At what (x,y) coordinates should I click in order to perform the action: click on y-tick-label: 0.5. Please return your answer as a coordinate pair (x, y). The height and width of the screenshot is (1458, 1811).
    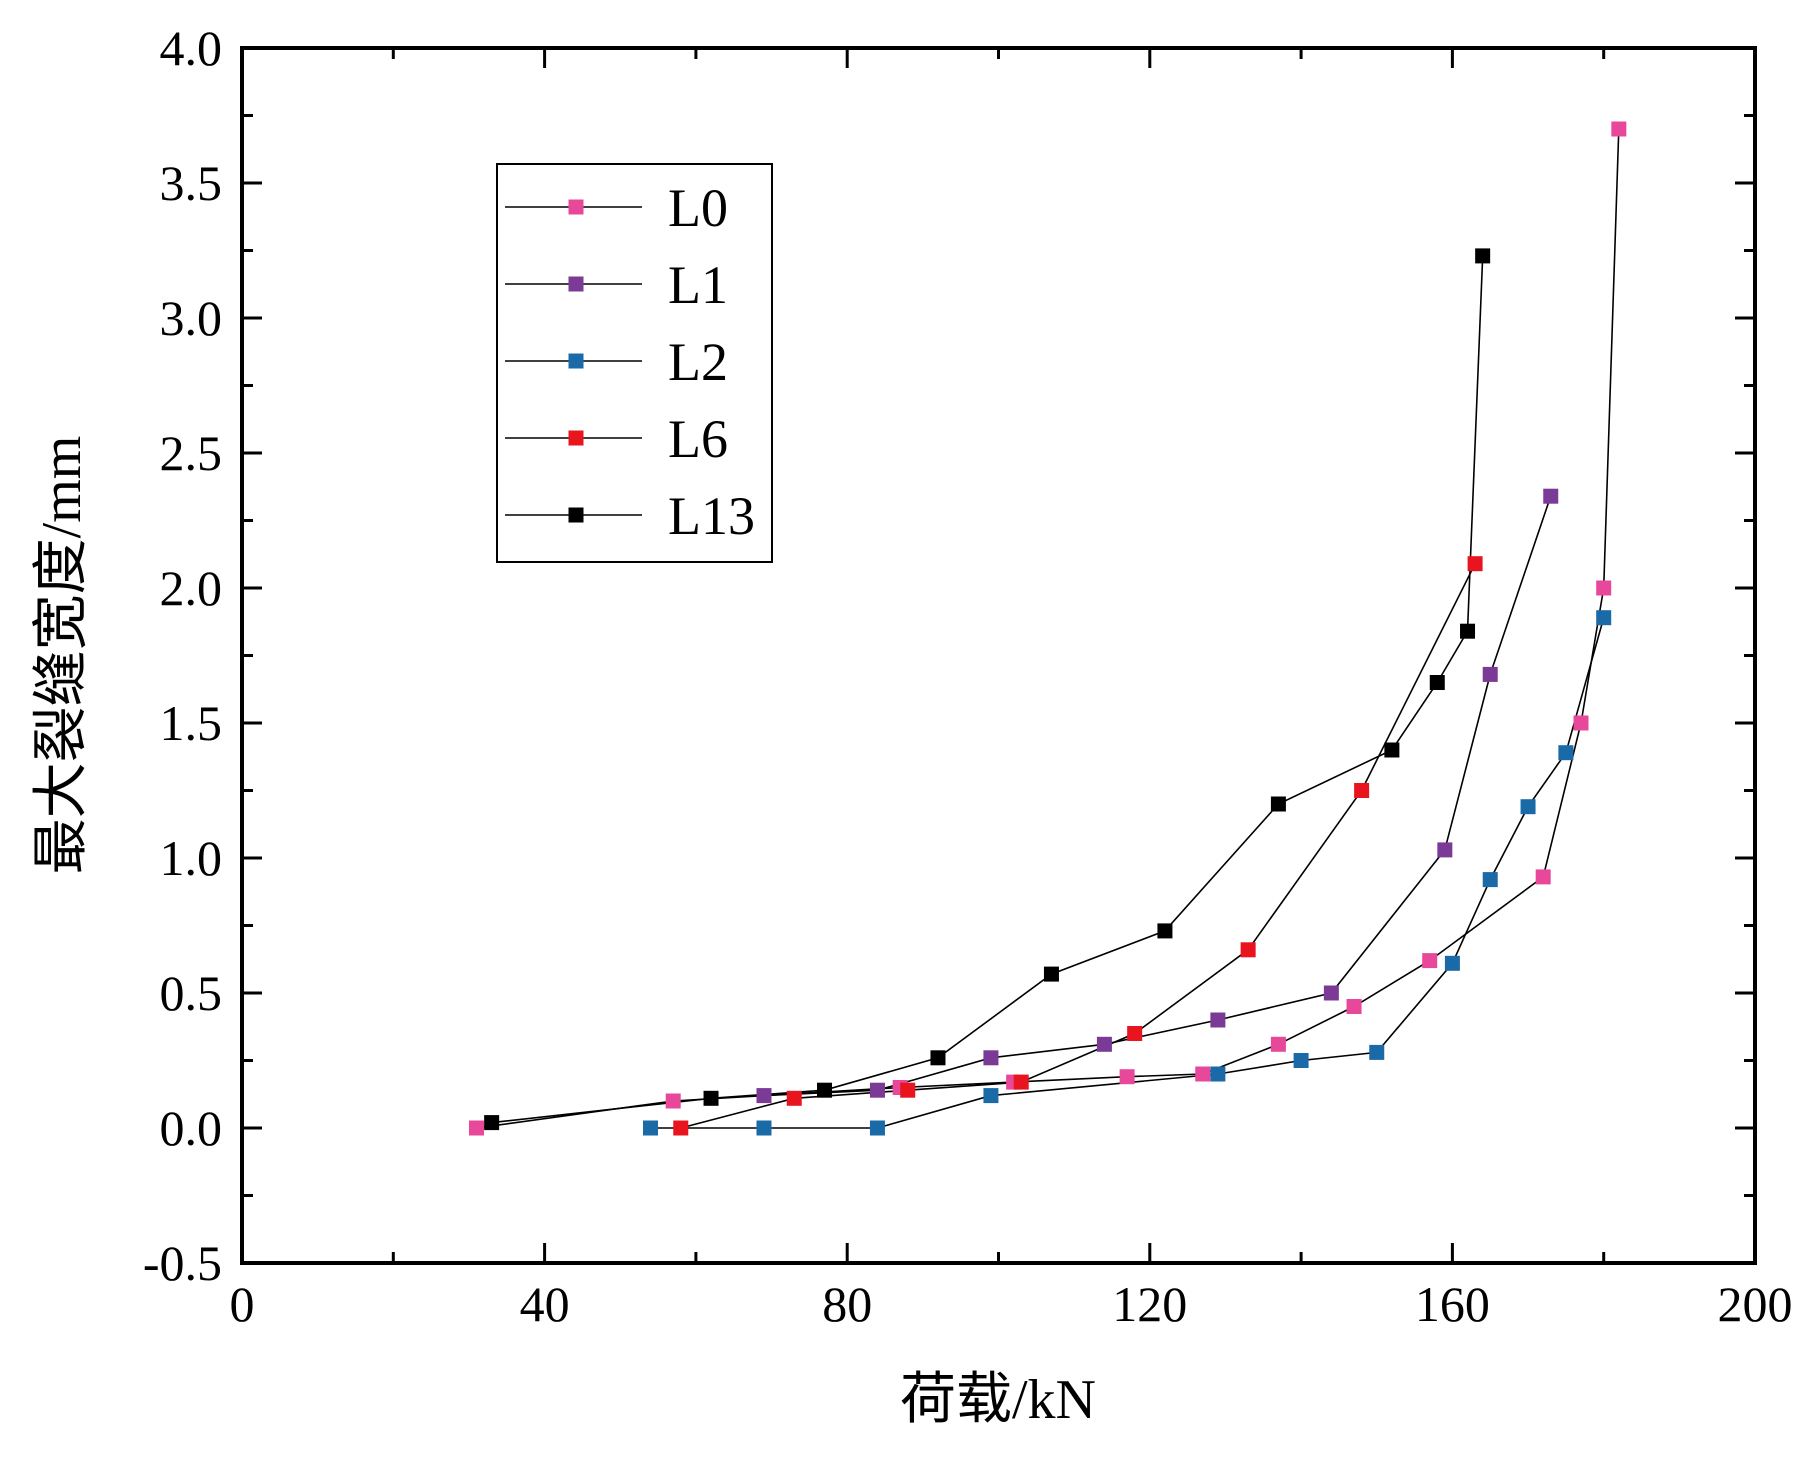
    Looking at the image, I should click on (191, 993).